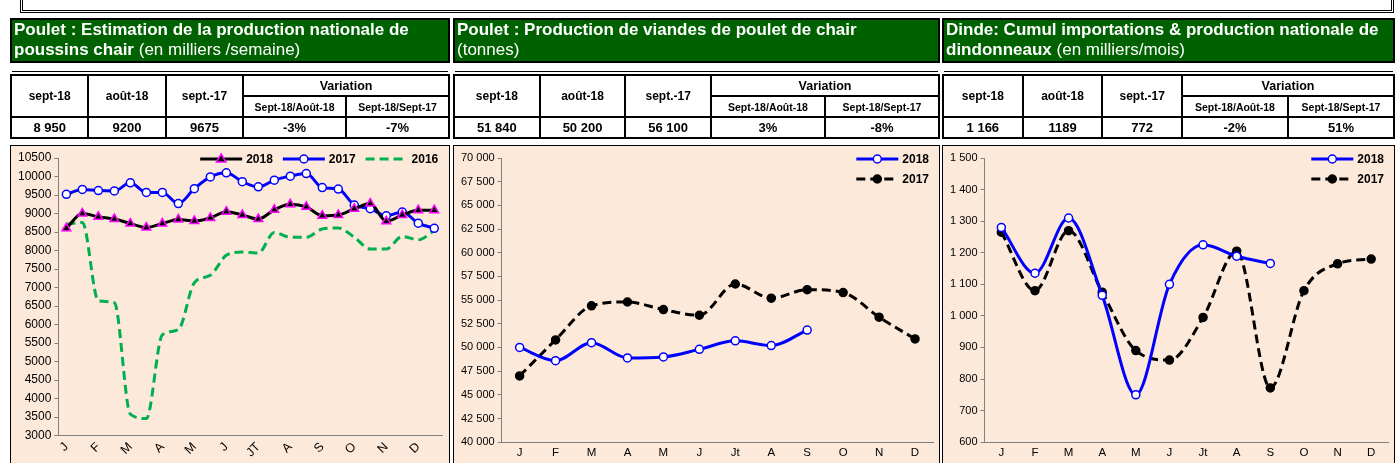  I want to click on text: -8%, so click(882, 127).